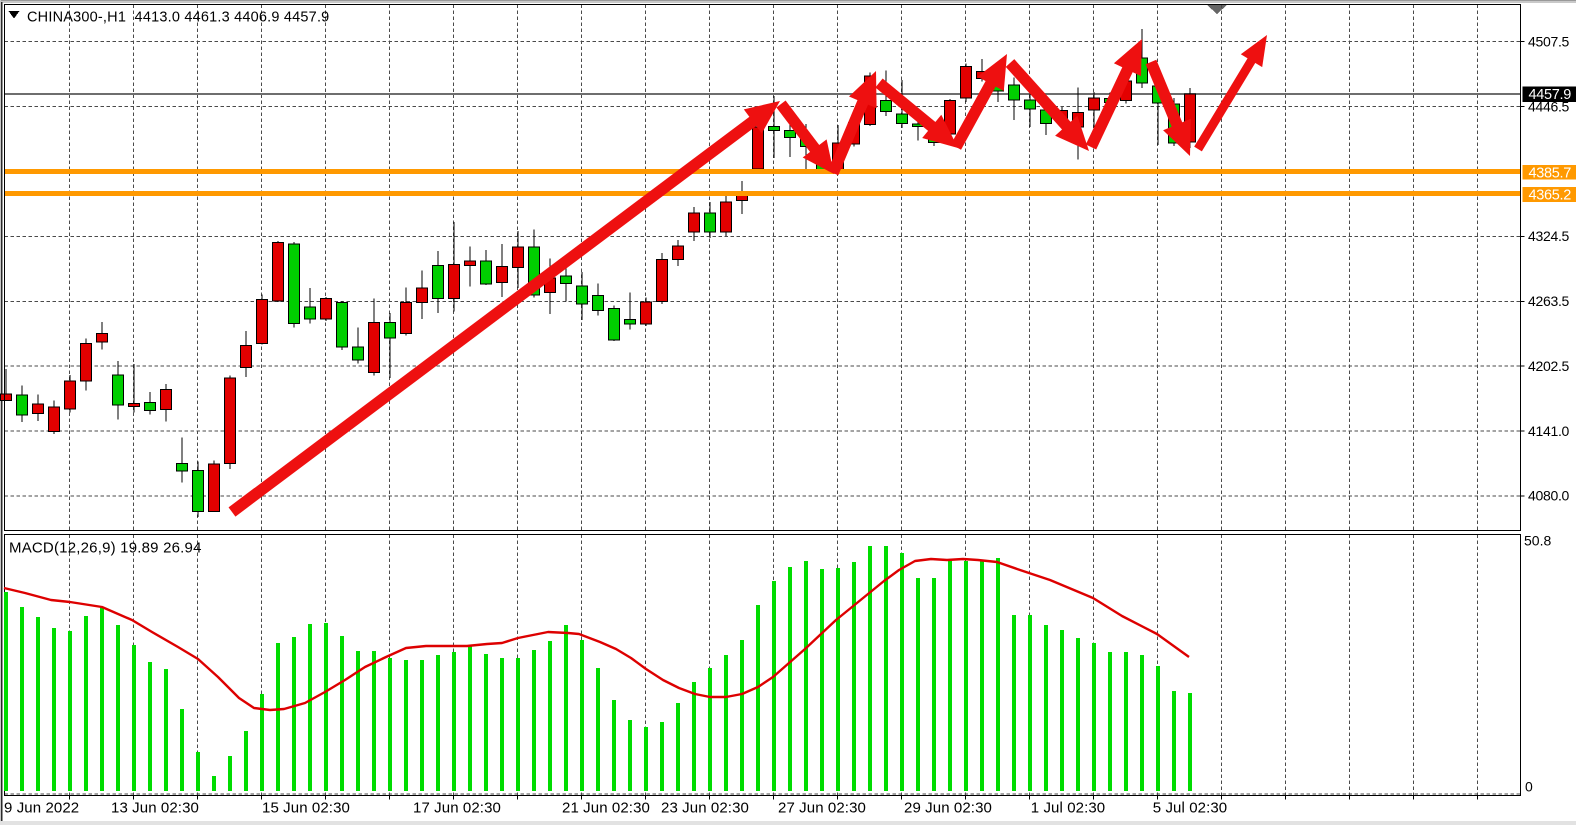  What do you see at coordinates (606, 808) in the screenshot?
I see `svg-text: 21 Jun 02:30` at bounding box center [606, 808].